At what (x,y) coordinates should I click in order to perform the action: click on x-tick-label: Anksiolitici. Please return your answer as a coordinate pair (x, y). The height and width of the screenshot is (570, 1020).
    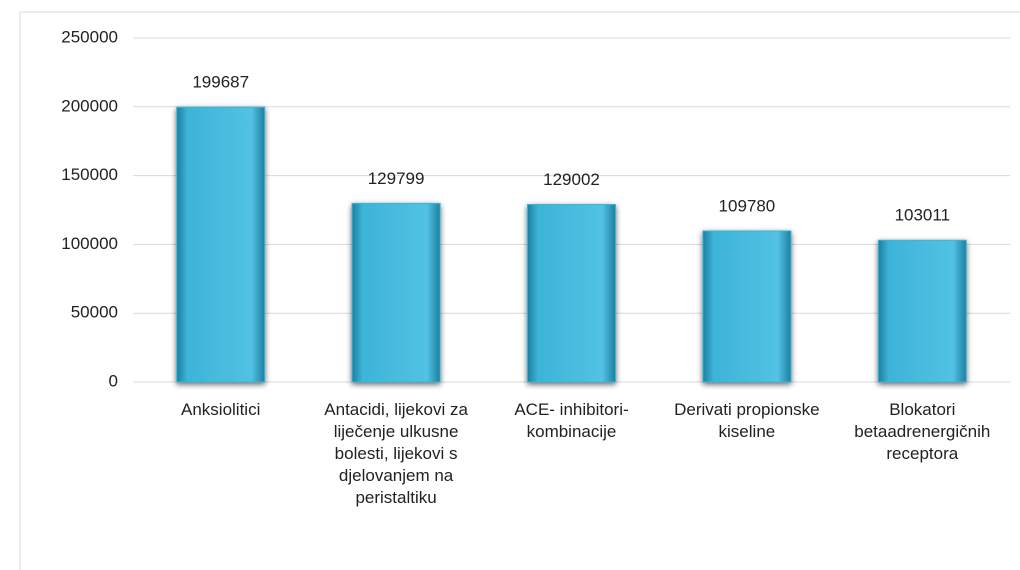
    Looking at the image, I should click on (221, 409).